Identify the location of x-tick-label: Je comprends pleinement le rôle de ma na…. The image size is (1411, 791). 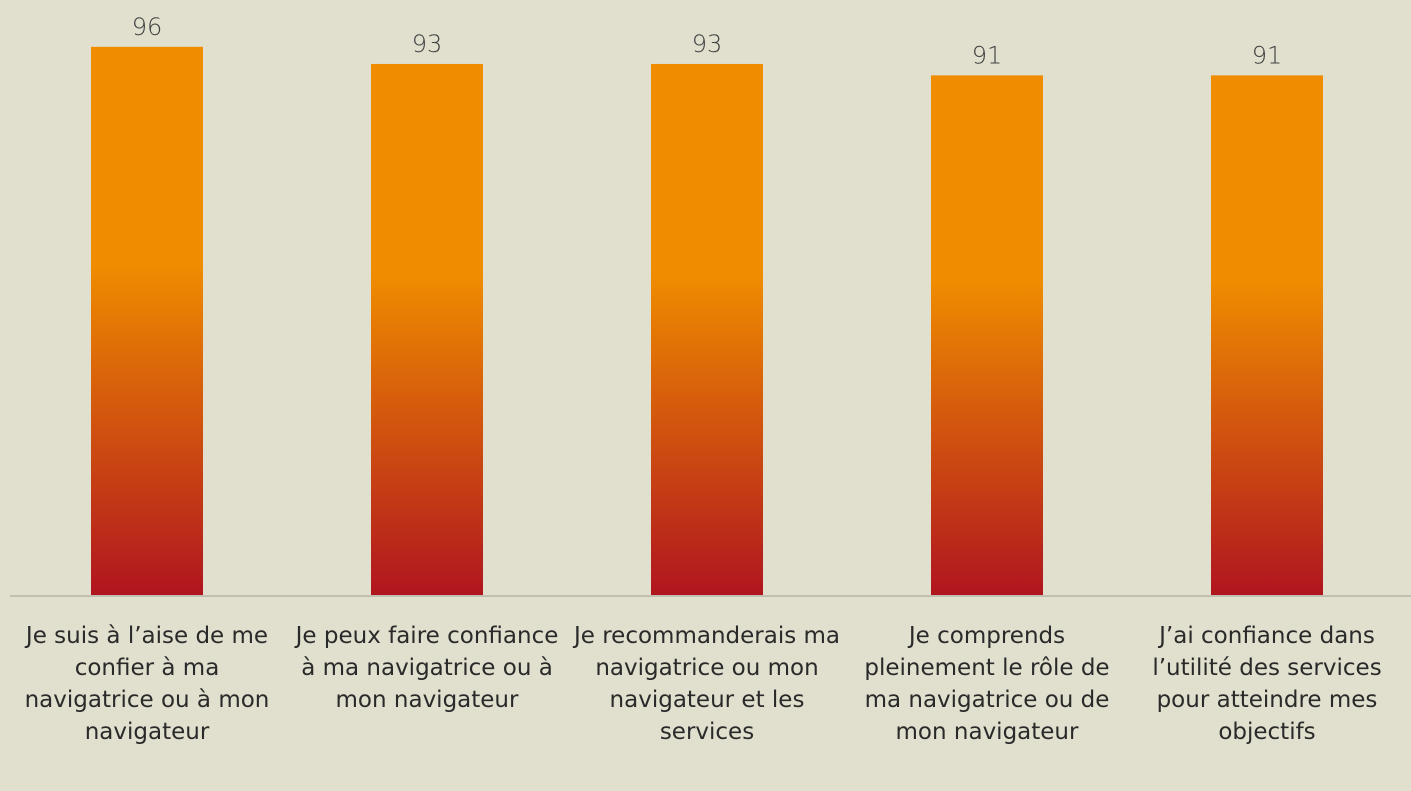
(987, 684).